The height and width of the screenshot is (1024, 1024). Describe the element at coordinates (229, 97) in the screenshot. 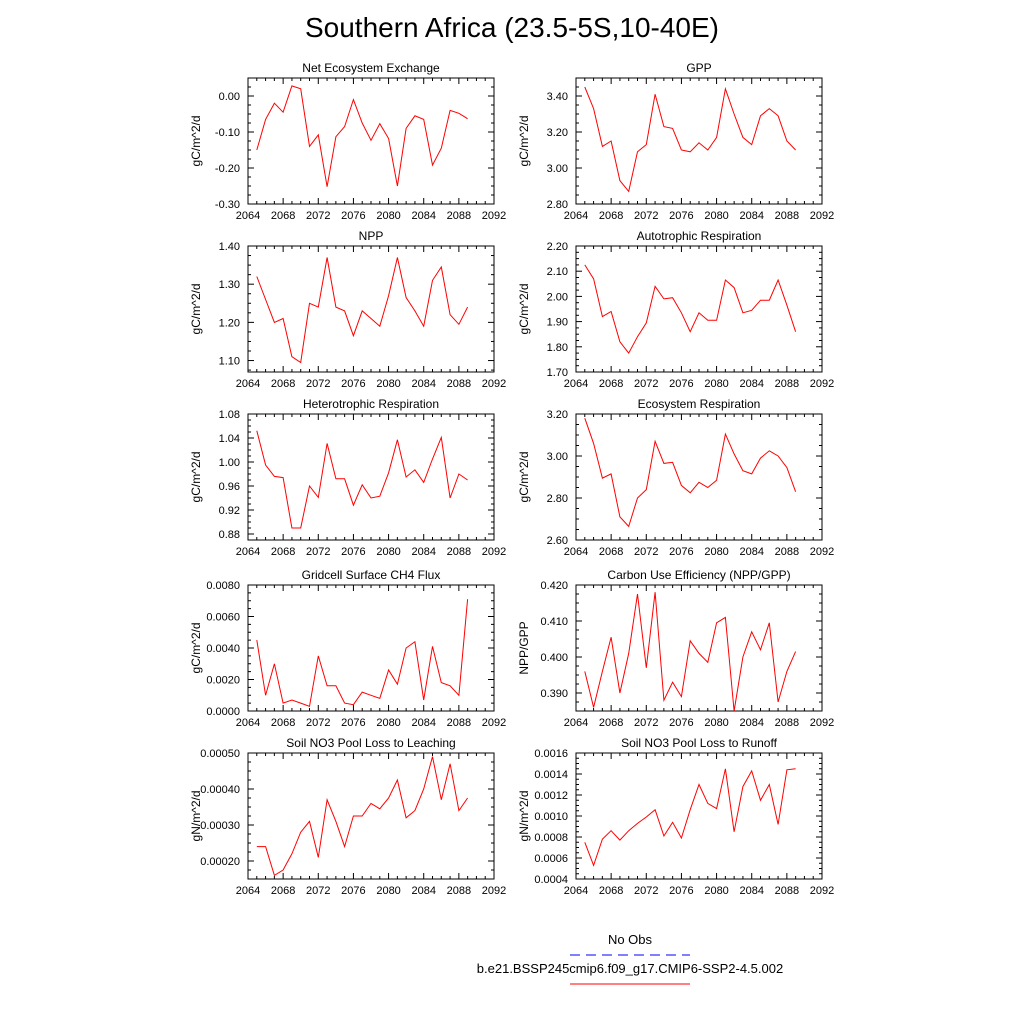

I see `y-tick-label: 0.00` at that location.